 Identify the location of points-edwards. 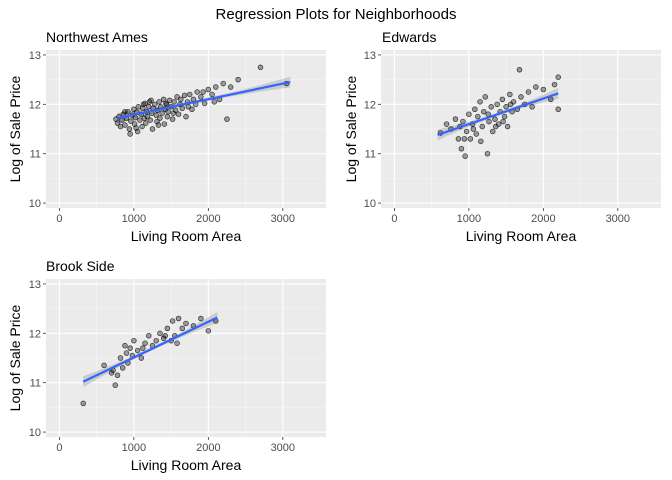
(499, 112).